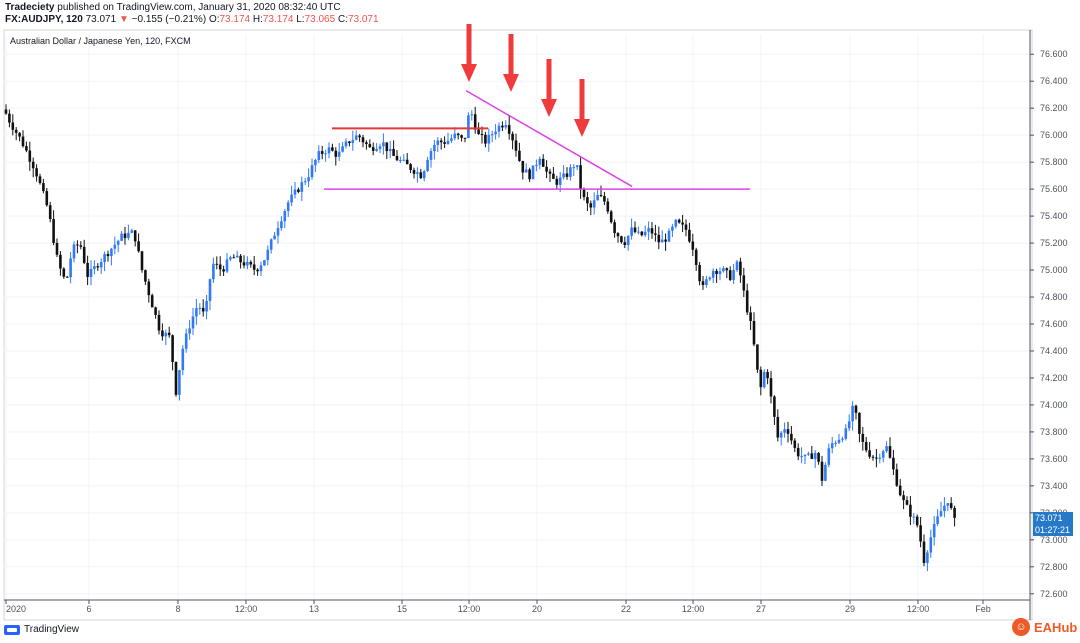 Image resolution: width=1080 pixels, height=643 pixels. What do you see at coordinates (235, 19) in the screenshot?
I see `open-value: 73.174` at bounding box center [235, 19].